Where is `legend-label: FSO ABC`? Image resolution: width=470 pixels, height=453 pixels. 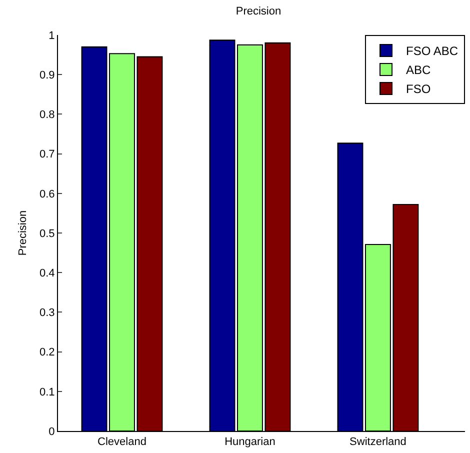 legend-label: FSO ABC is located at coordinates (432, 51).